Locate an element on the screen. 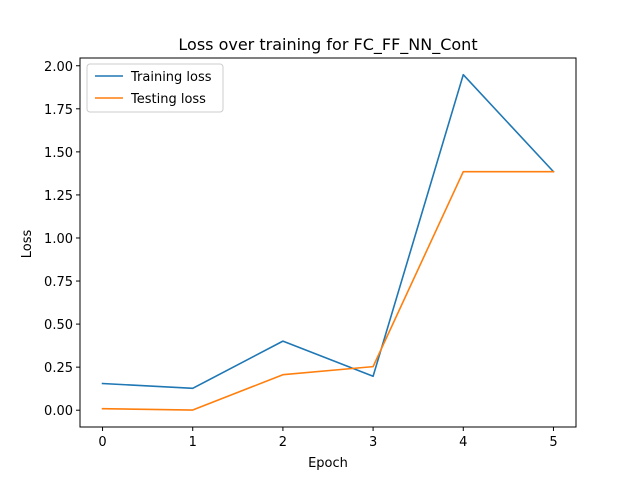  legend-label: Training loss is located at coordinates (171, 77).